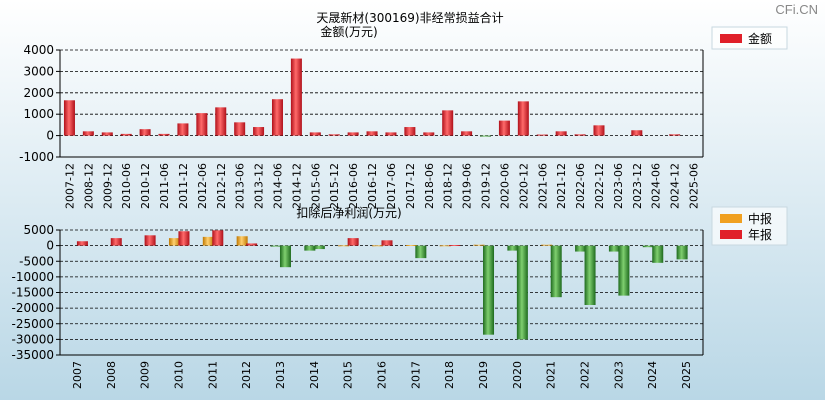  What do you see at coordinates (517, 375) in the screenshot?
I see `chart2-xtick-label: 2020` at bounding box center [517, 375].